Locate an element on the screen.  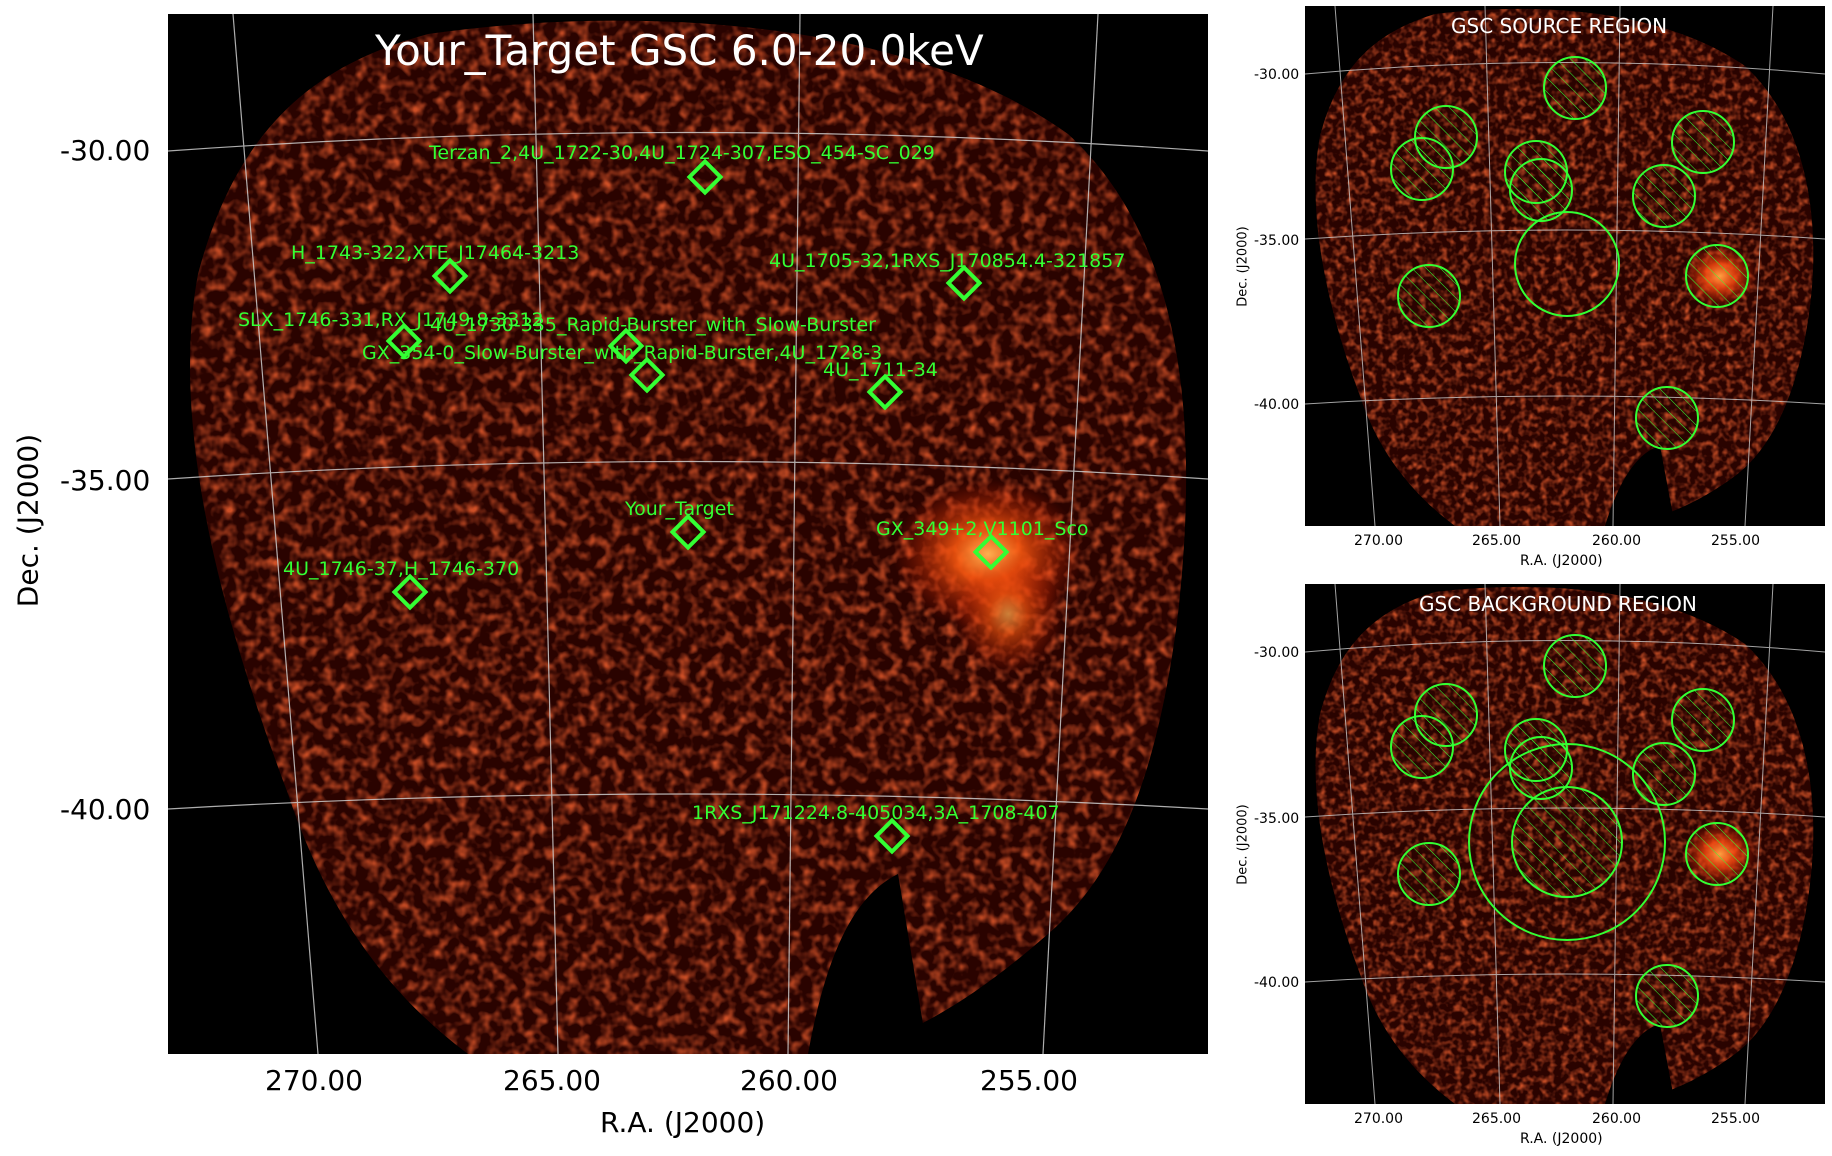
source-region-circle is located at coordinates (1567, 264).